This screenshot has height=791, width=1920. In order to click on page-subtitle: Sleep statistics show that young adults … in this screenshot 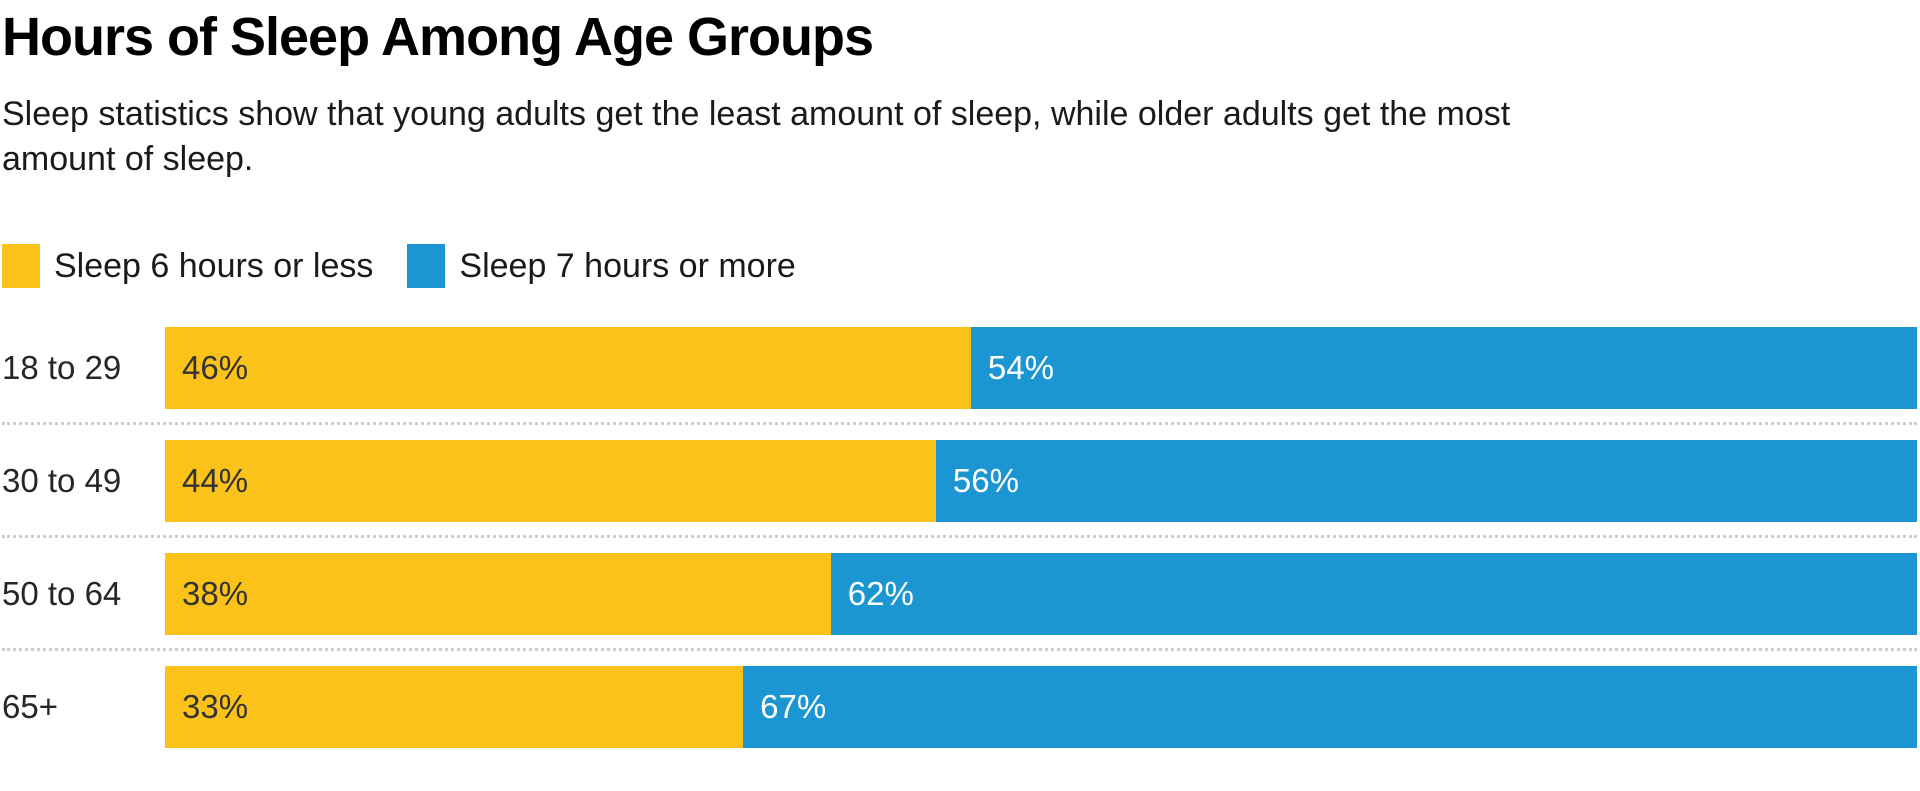, I will do `click(756, 137)`.